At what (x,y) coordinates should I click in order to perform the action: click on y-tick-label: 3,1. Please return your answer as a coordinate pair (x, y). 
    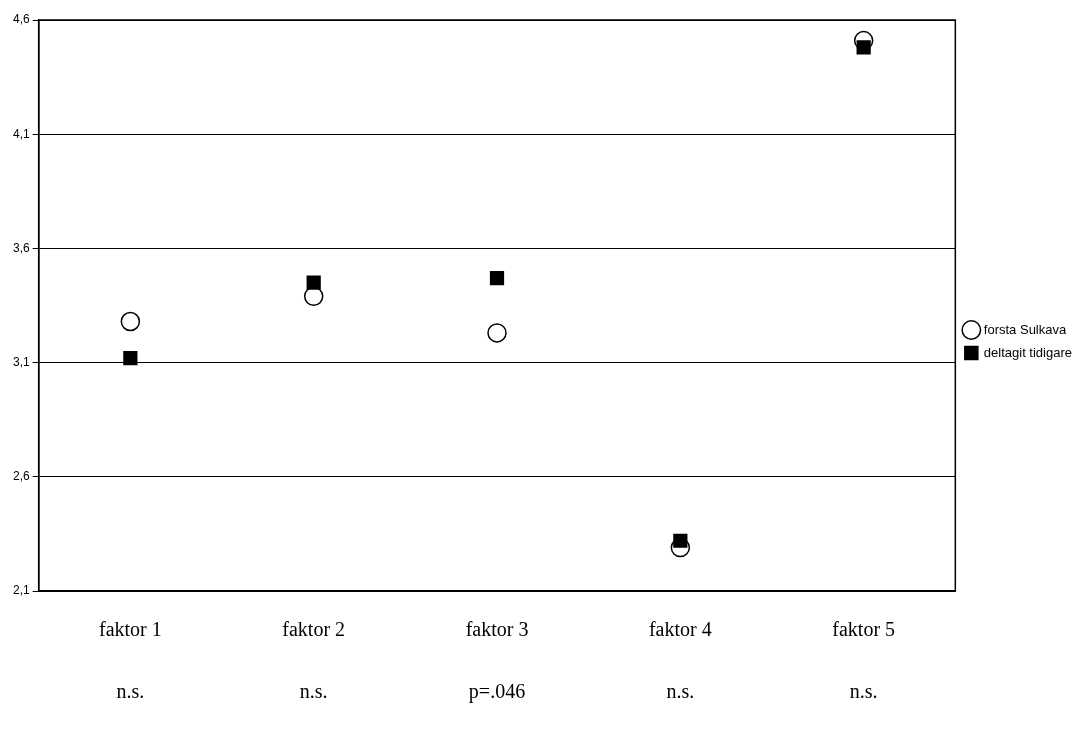
    Looking at the image, I should click on (21, 361).